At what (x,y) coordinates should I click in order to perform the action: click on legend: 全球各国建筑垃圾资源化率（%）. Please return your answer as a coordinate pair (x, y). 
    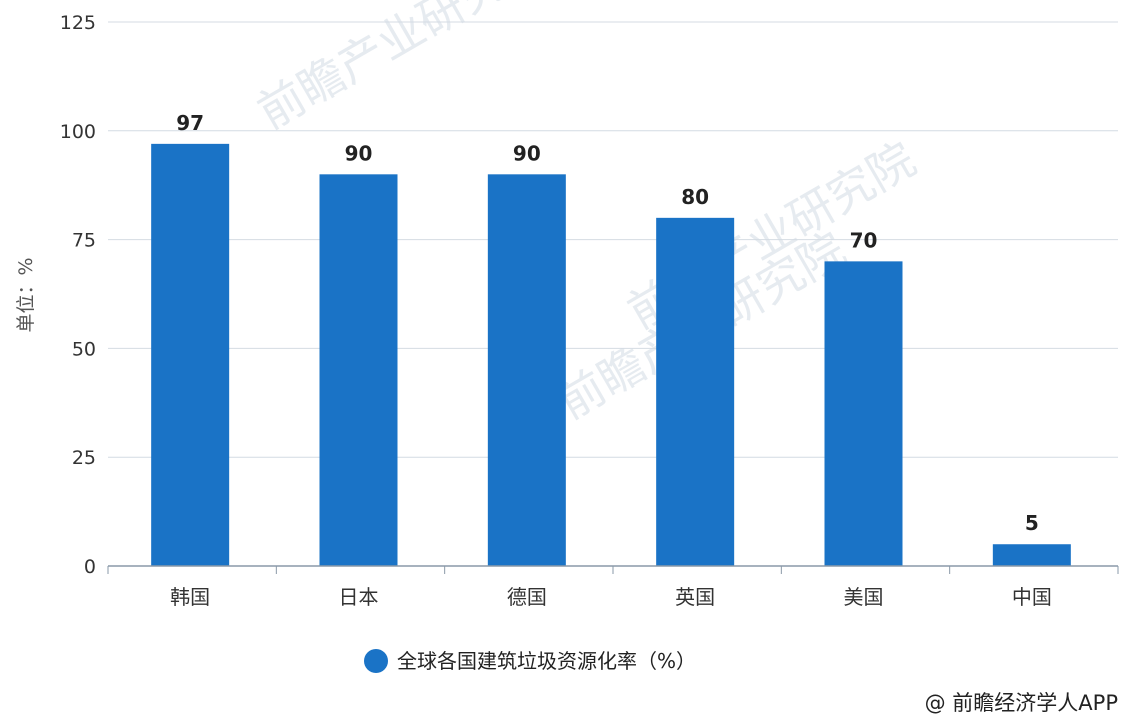
    Looking at the image, I should click on (530, 661).